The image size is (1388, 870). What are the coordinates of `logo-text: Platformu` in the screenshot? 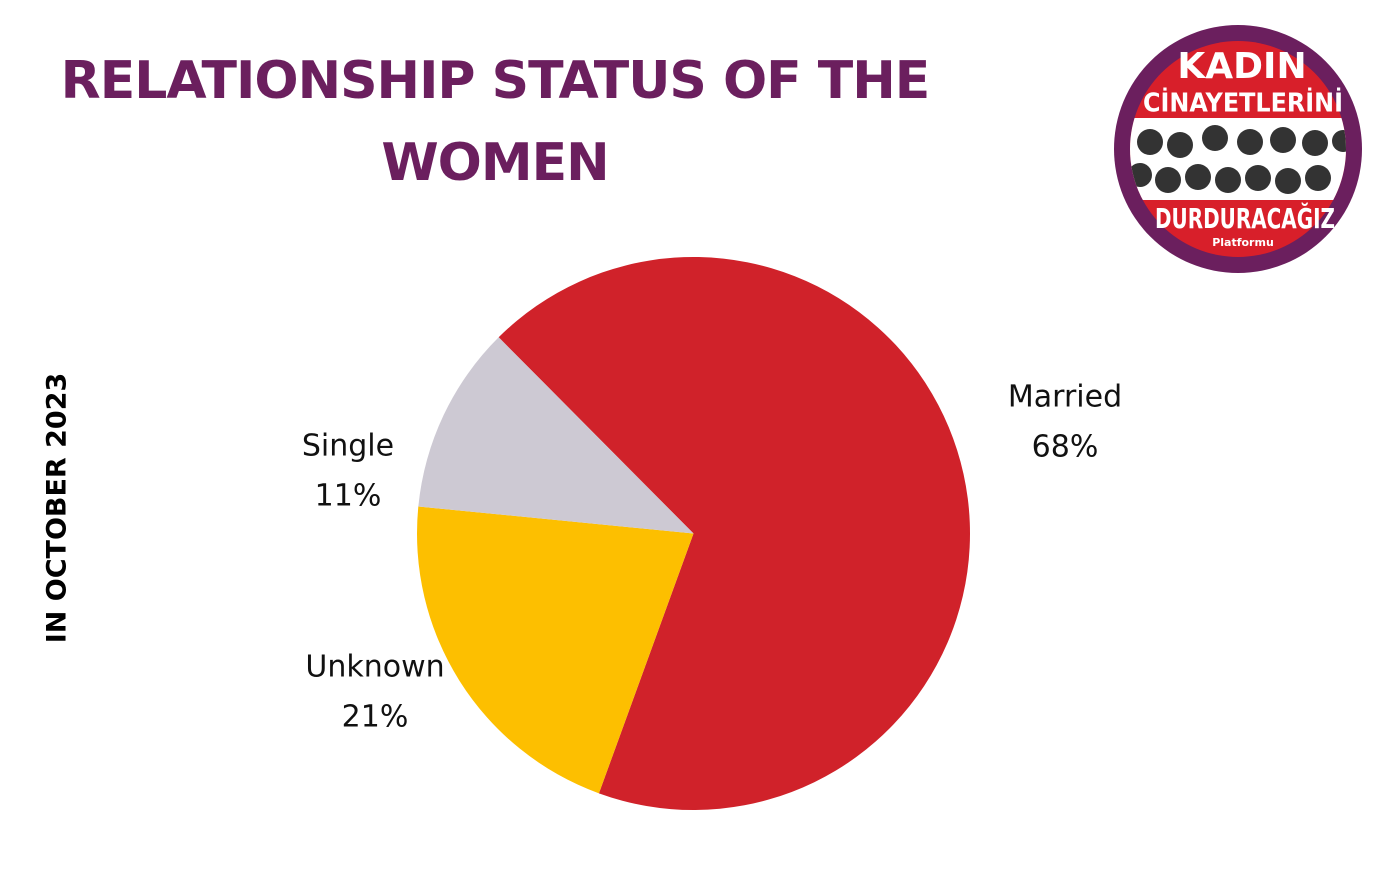 It's located at (1243, 242).